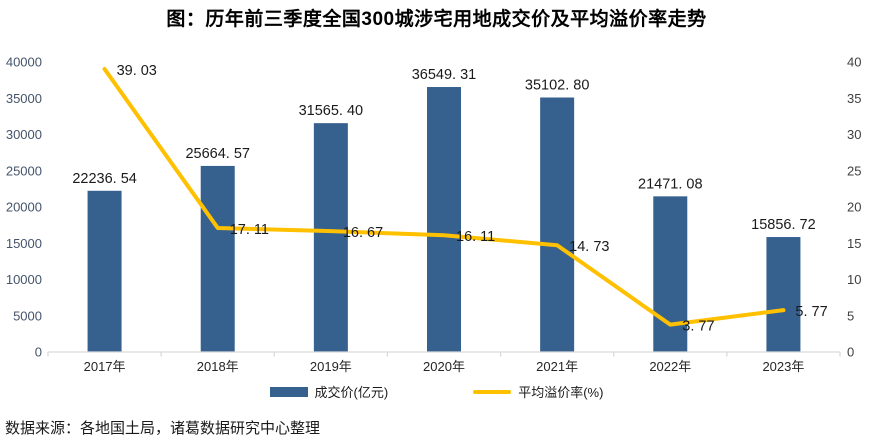  Describe the element at coordinates (698, 327) in the screenshot. I see `line-value-label: 3. 77` at that location.